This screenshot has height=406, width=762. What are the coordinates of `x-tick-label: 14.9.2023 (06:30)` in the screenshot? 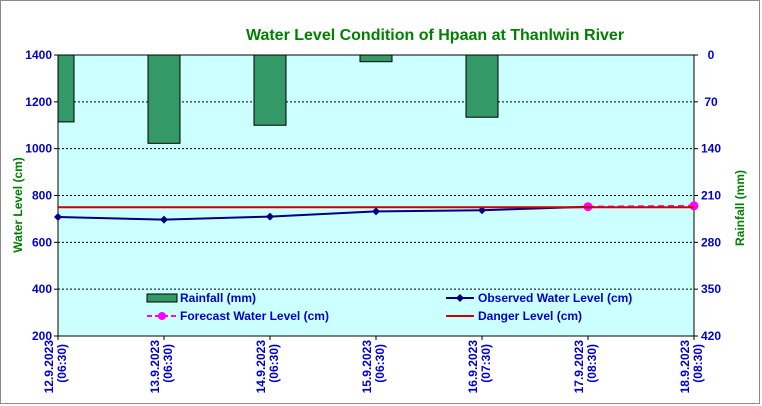 It's located at (267, 367).